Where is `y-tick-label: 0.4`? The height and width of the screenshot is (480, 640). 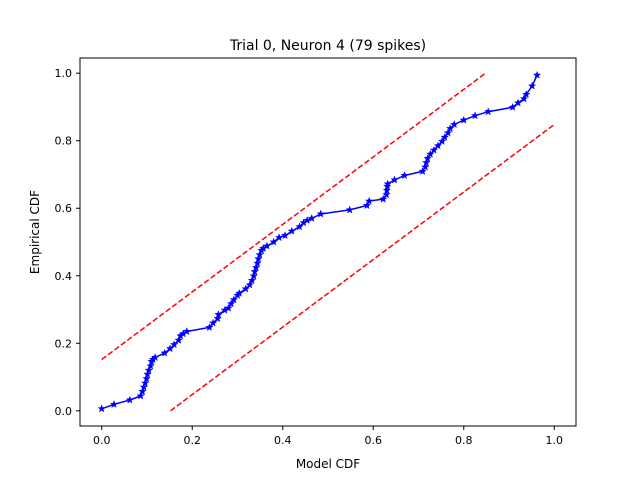 y-tick-label: 0.4 is located at coordinates (64, 276).